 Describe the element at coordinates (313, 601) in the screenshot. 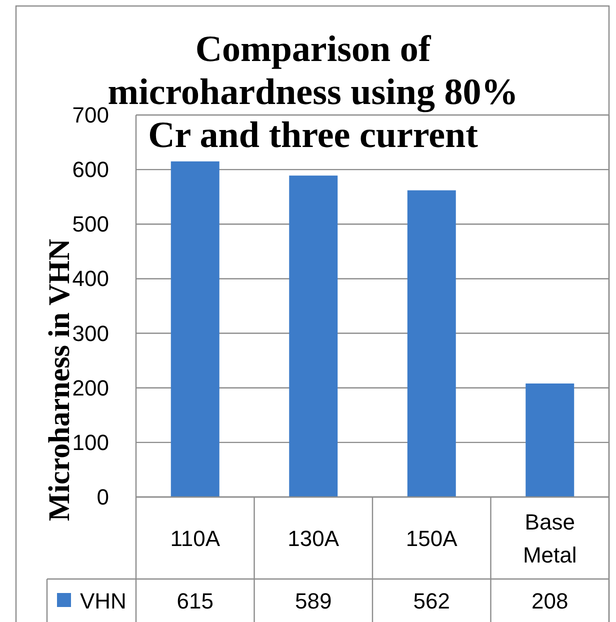

I see `data-label: 589` at that location.